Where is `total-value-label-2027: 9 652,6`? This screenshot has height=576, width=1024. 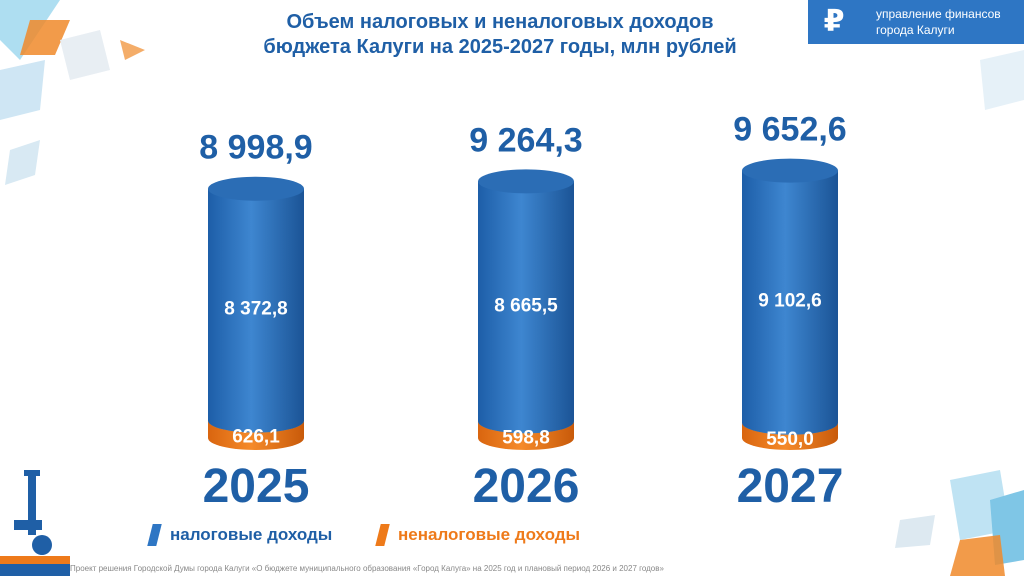
total-value-label-2027: 9 652,6 is located at coordinates (789, 130).